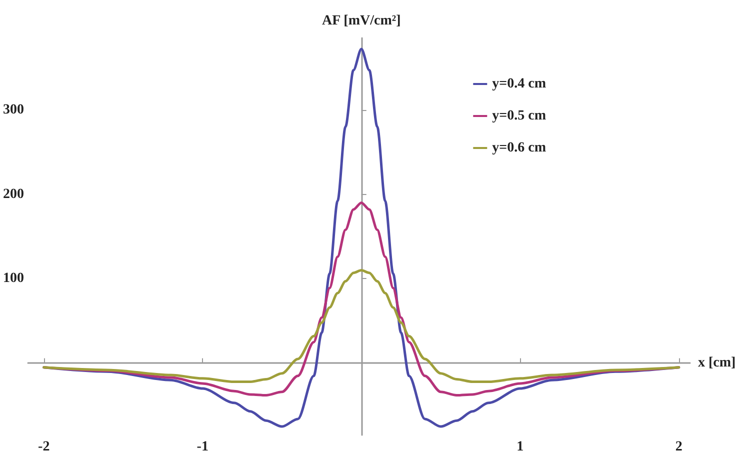 This screenshot has height=454, width=751. I want to click on legend-label: y=0.4 cm, so click(519, 84).